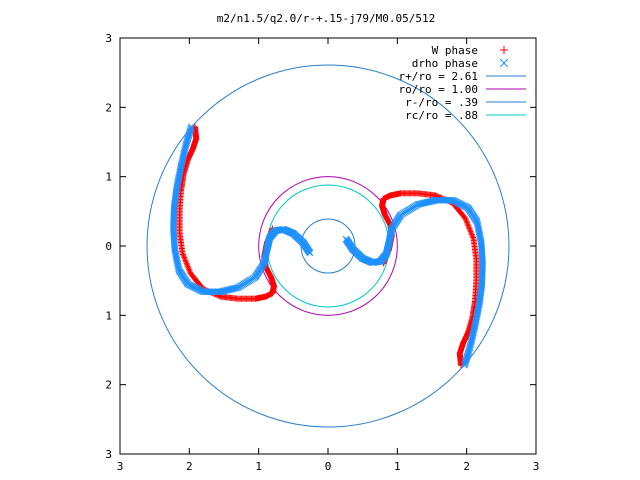 Image resolution: width=640 pixels, height=480 pixels. I want to click on x-tick-label: 0, so click(328, 466).